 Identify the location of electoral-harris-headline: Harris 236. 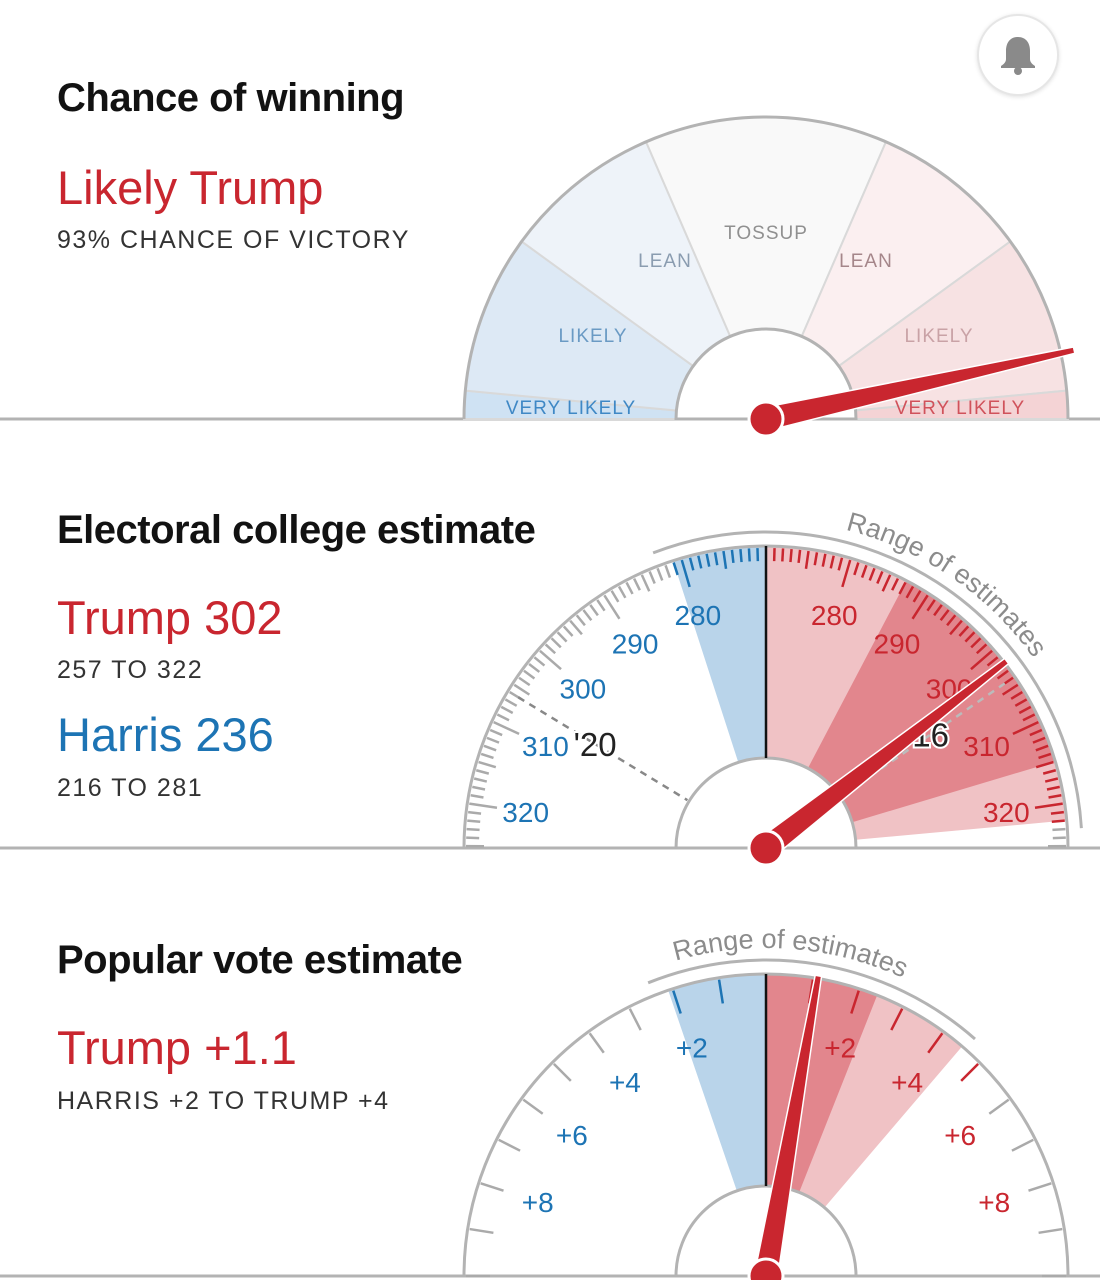
(165, 734).